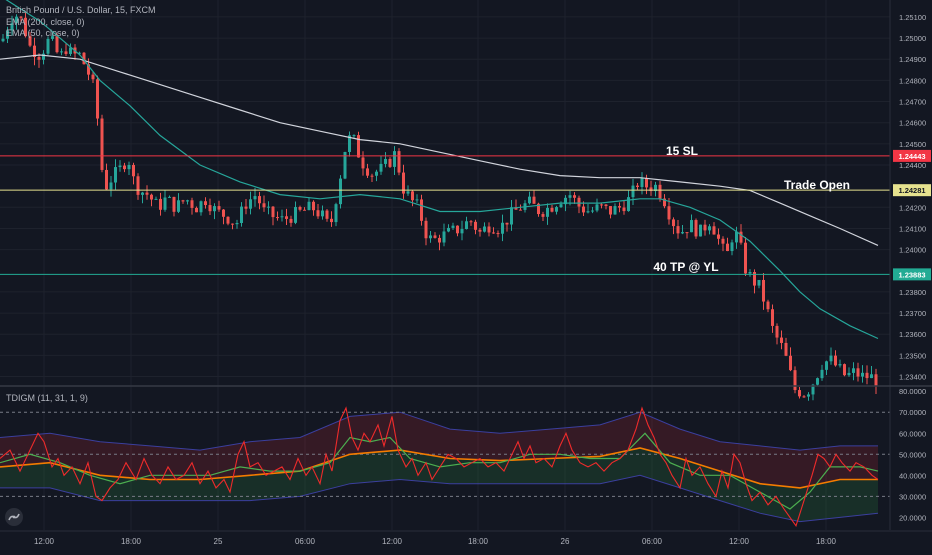 Image resolution: width=932 pixels, height=555 pixels. Describe the element at coordinates (912, 454) in the screenshot. I see `osc-tick-label: 50.0000` at that location.